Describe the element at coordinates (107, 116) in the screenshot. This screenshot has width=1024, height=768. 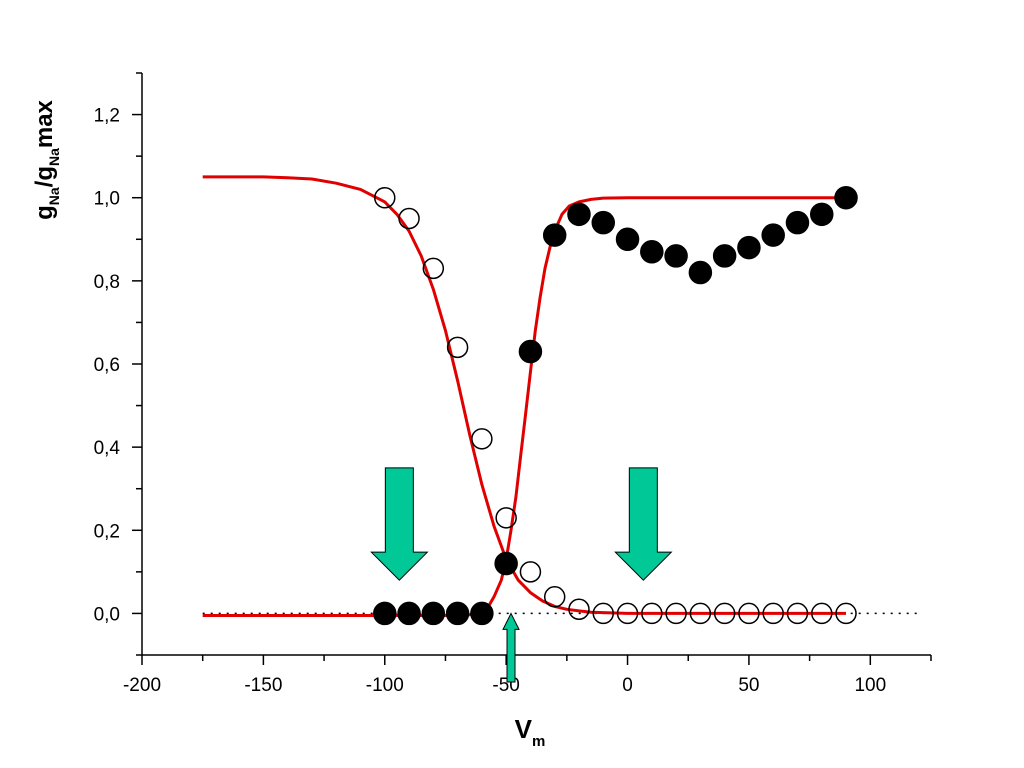
I see `y-tick-label: 1,2` at that location.